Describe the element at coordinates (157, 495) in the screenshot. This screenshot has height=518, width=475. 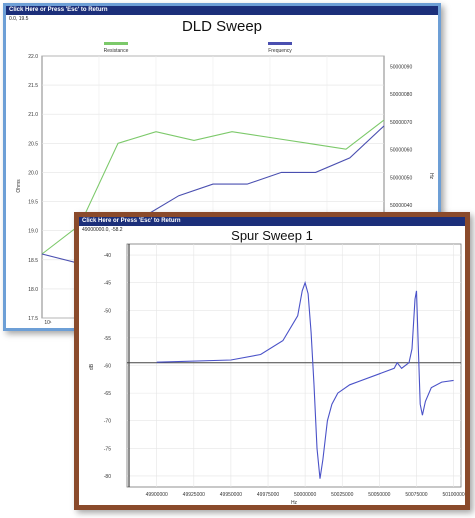
I see `spur-xtick-label: 49900000` at that location.